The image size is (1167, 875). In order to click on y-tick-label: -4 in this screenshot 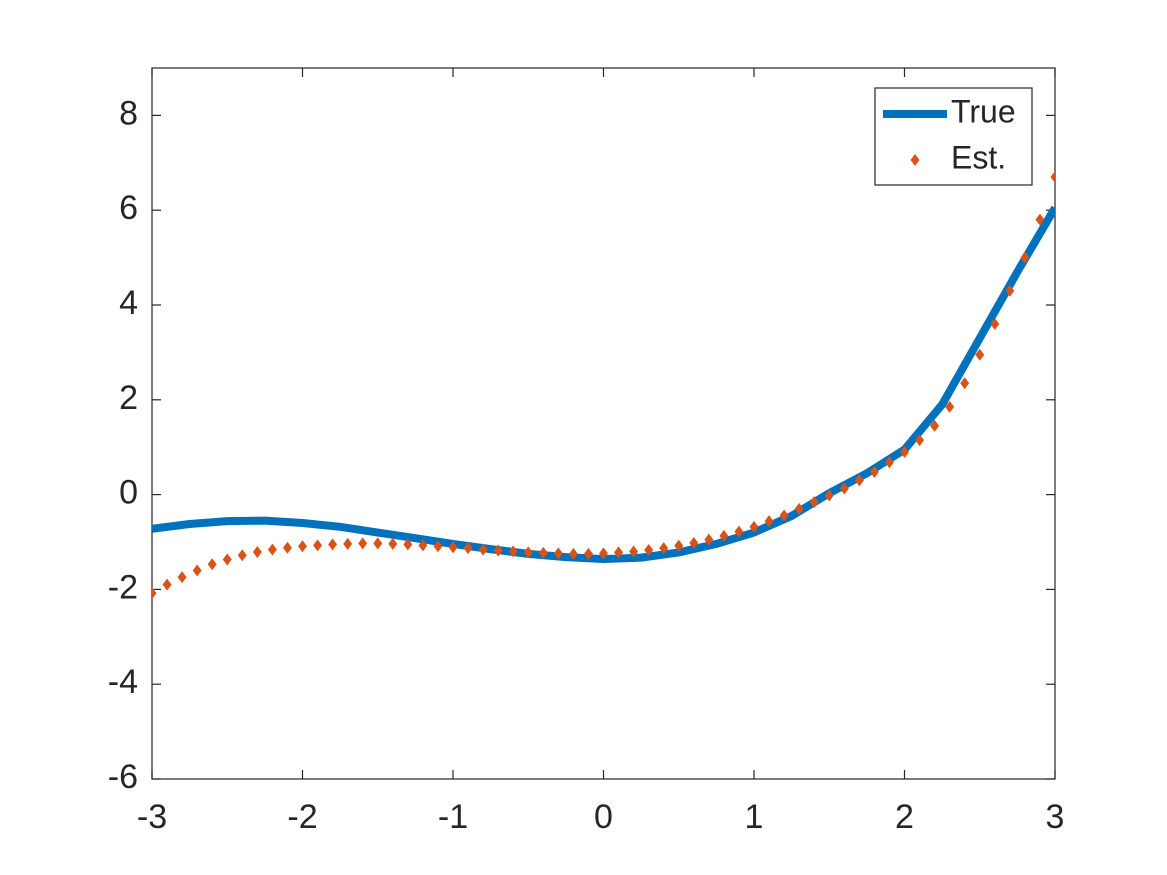, I will do `click(123, 682)`.